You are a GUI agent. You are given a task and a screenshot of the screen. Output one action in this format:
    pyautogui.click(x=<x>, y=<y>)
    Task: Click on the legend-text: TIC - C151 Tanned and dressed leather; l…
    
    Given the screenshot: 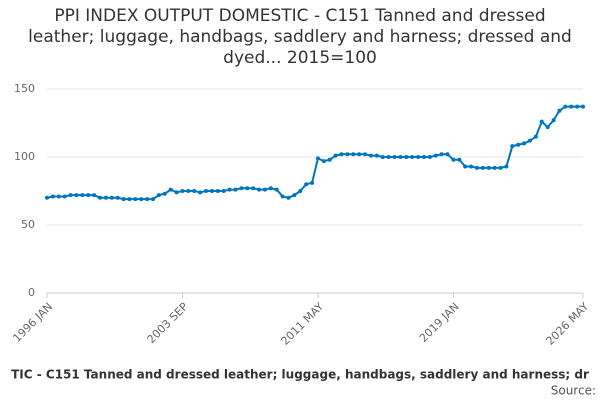 What is the action you would take?
    pyautogui.click(x=300, y=375)
    